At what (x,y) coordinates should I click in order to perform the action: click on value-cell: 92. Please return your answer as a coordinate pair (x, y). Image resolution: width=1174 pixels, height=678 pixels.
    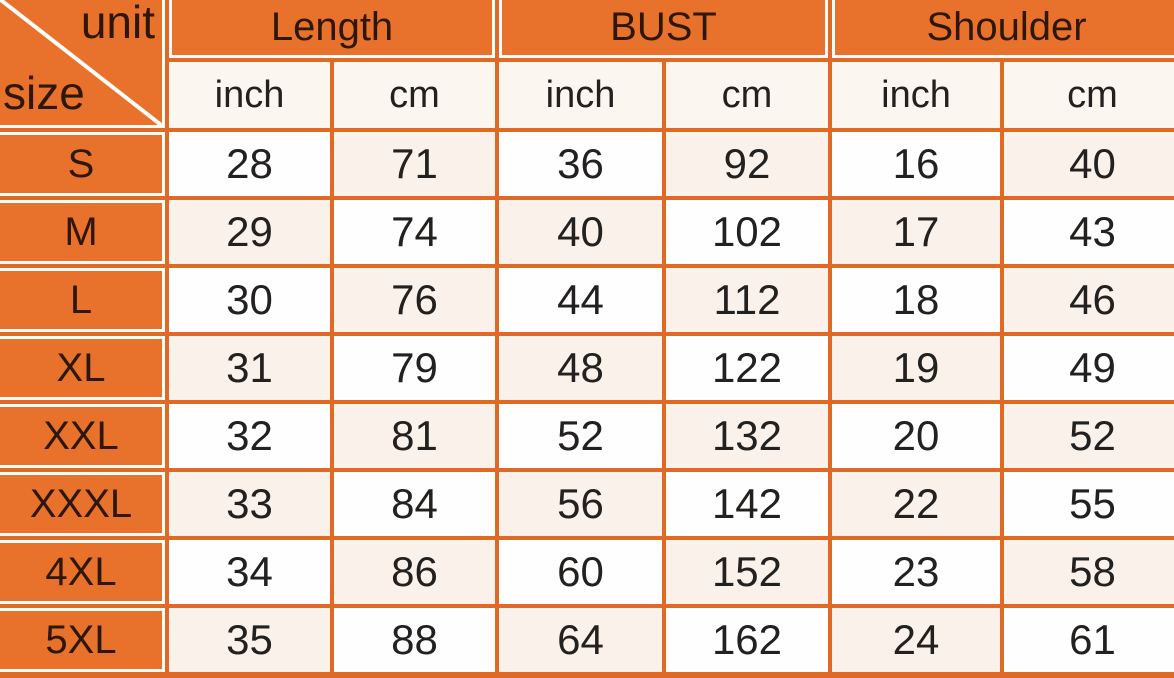
    Looking at the image, I should click on (747, 164).